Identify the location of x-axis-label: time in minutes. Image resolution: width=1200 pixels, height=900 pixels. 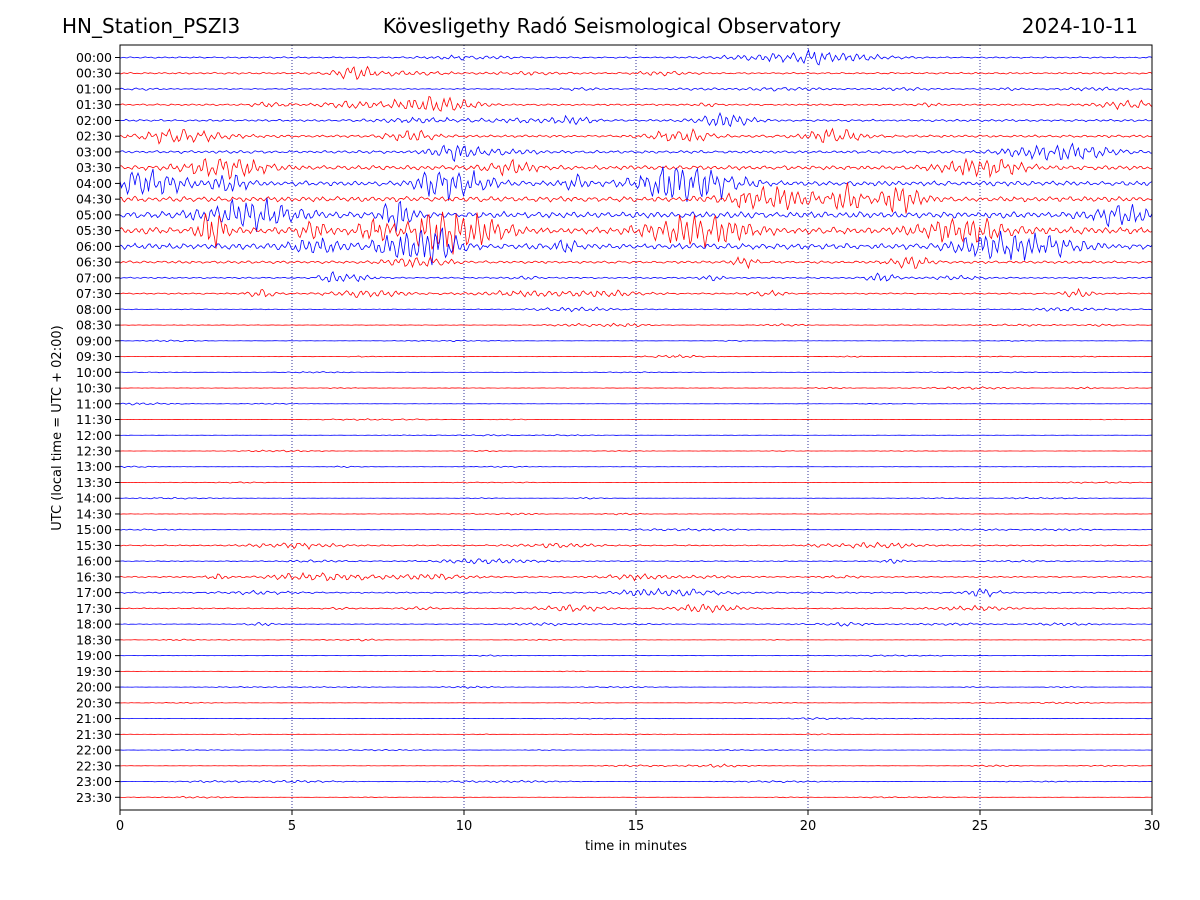
(636, 846).